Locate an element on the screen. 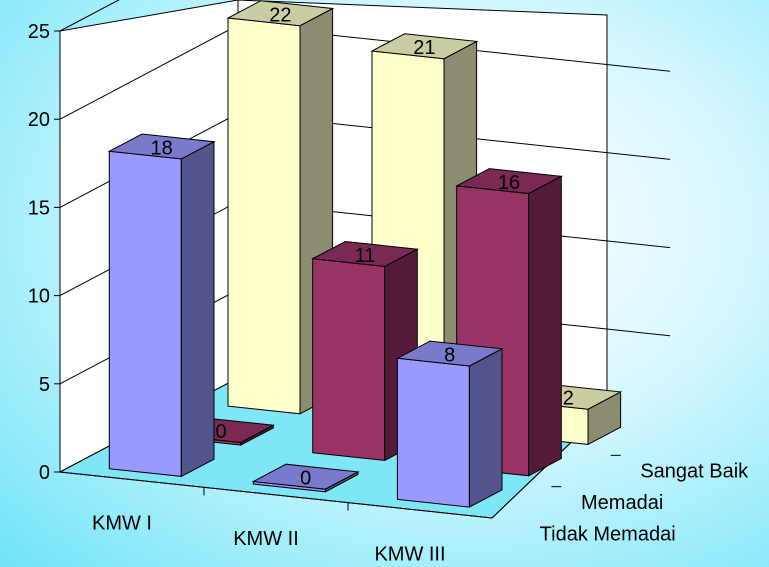 Image resolution: width=769 pixels, height=567 pixels. depth-ticks: Tidak Memadai Memadai Sangat Baik is located at coordinates (644, 499).